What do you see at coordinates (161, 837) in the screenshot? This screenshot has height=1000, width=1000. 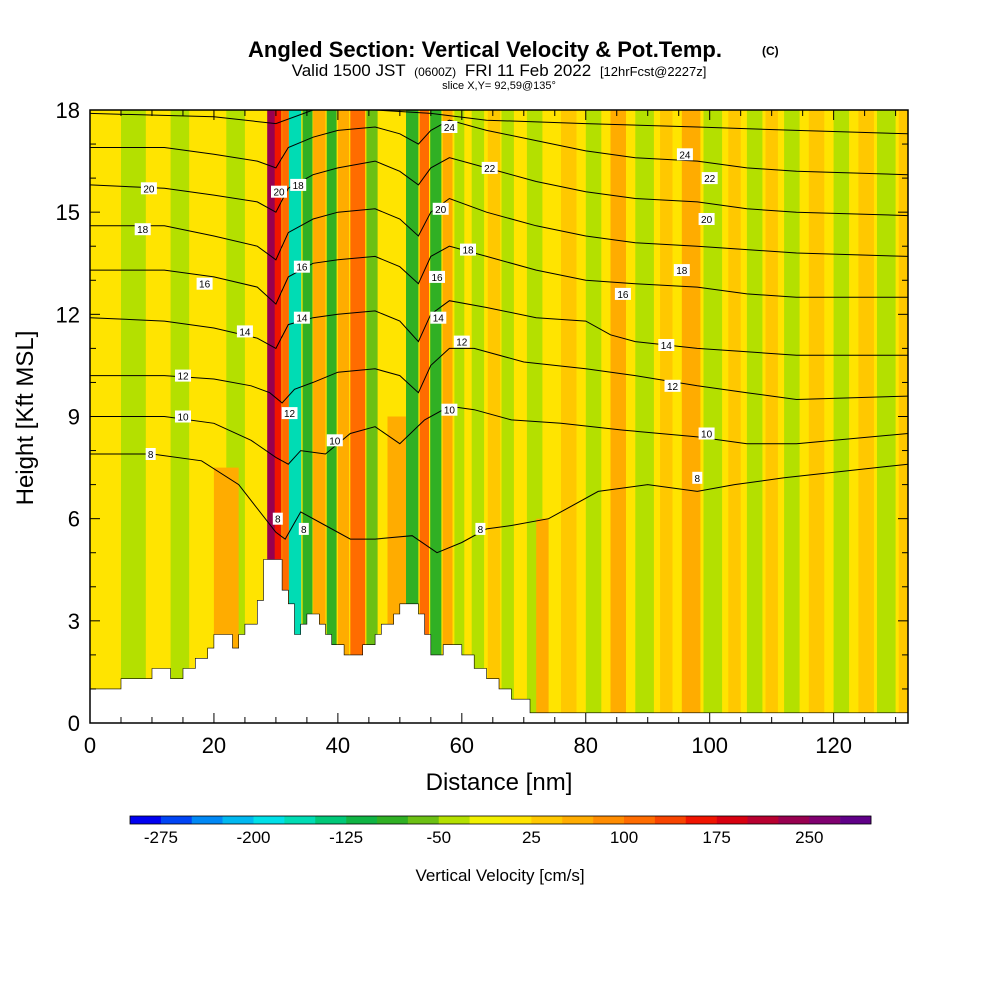 I see `colorbar-tick-label: -275` at bounding box center [161, 837].